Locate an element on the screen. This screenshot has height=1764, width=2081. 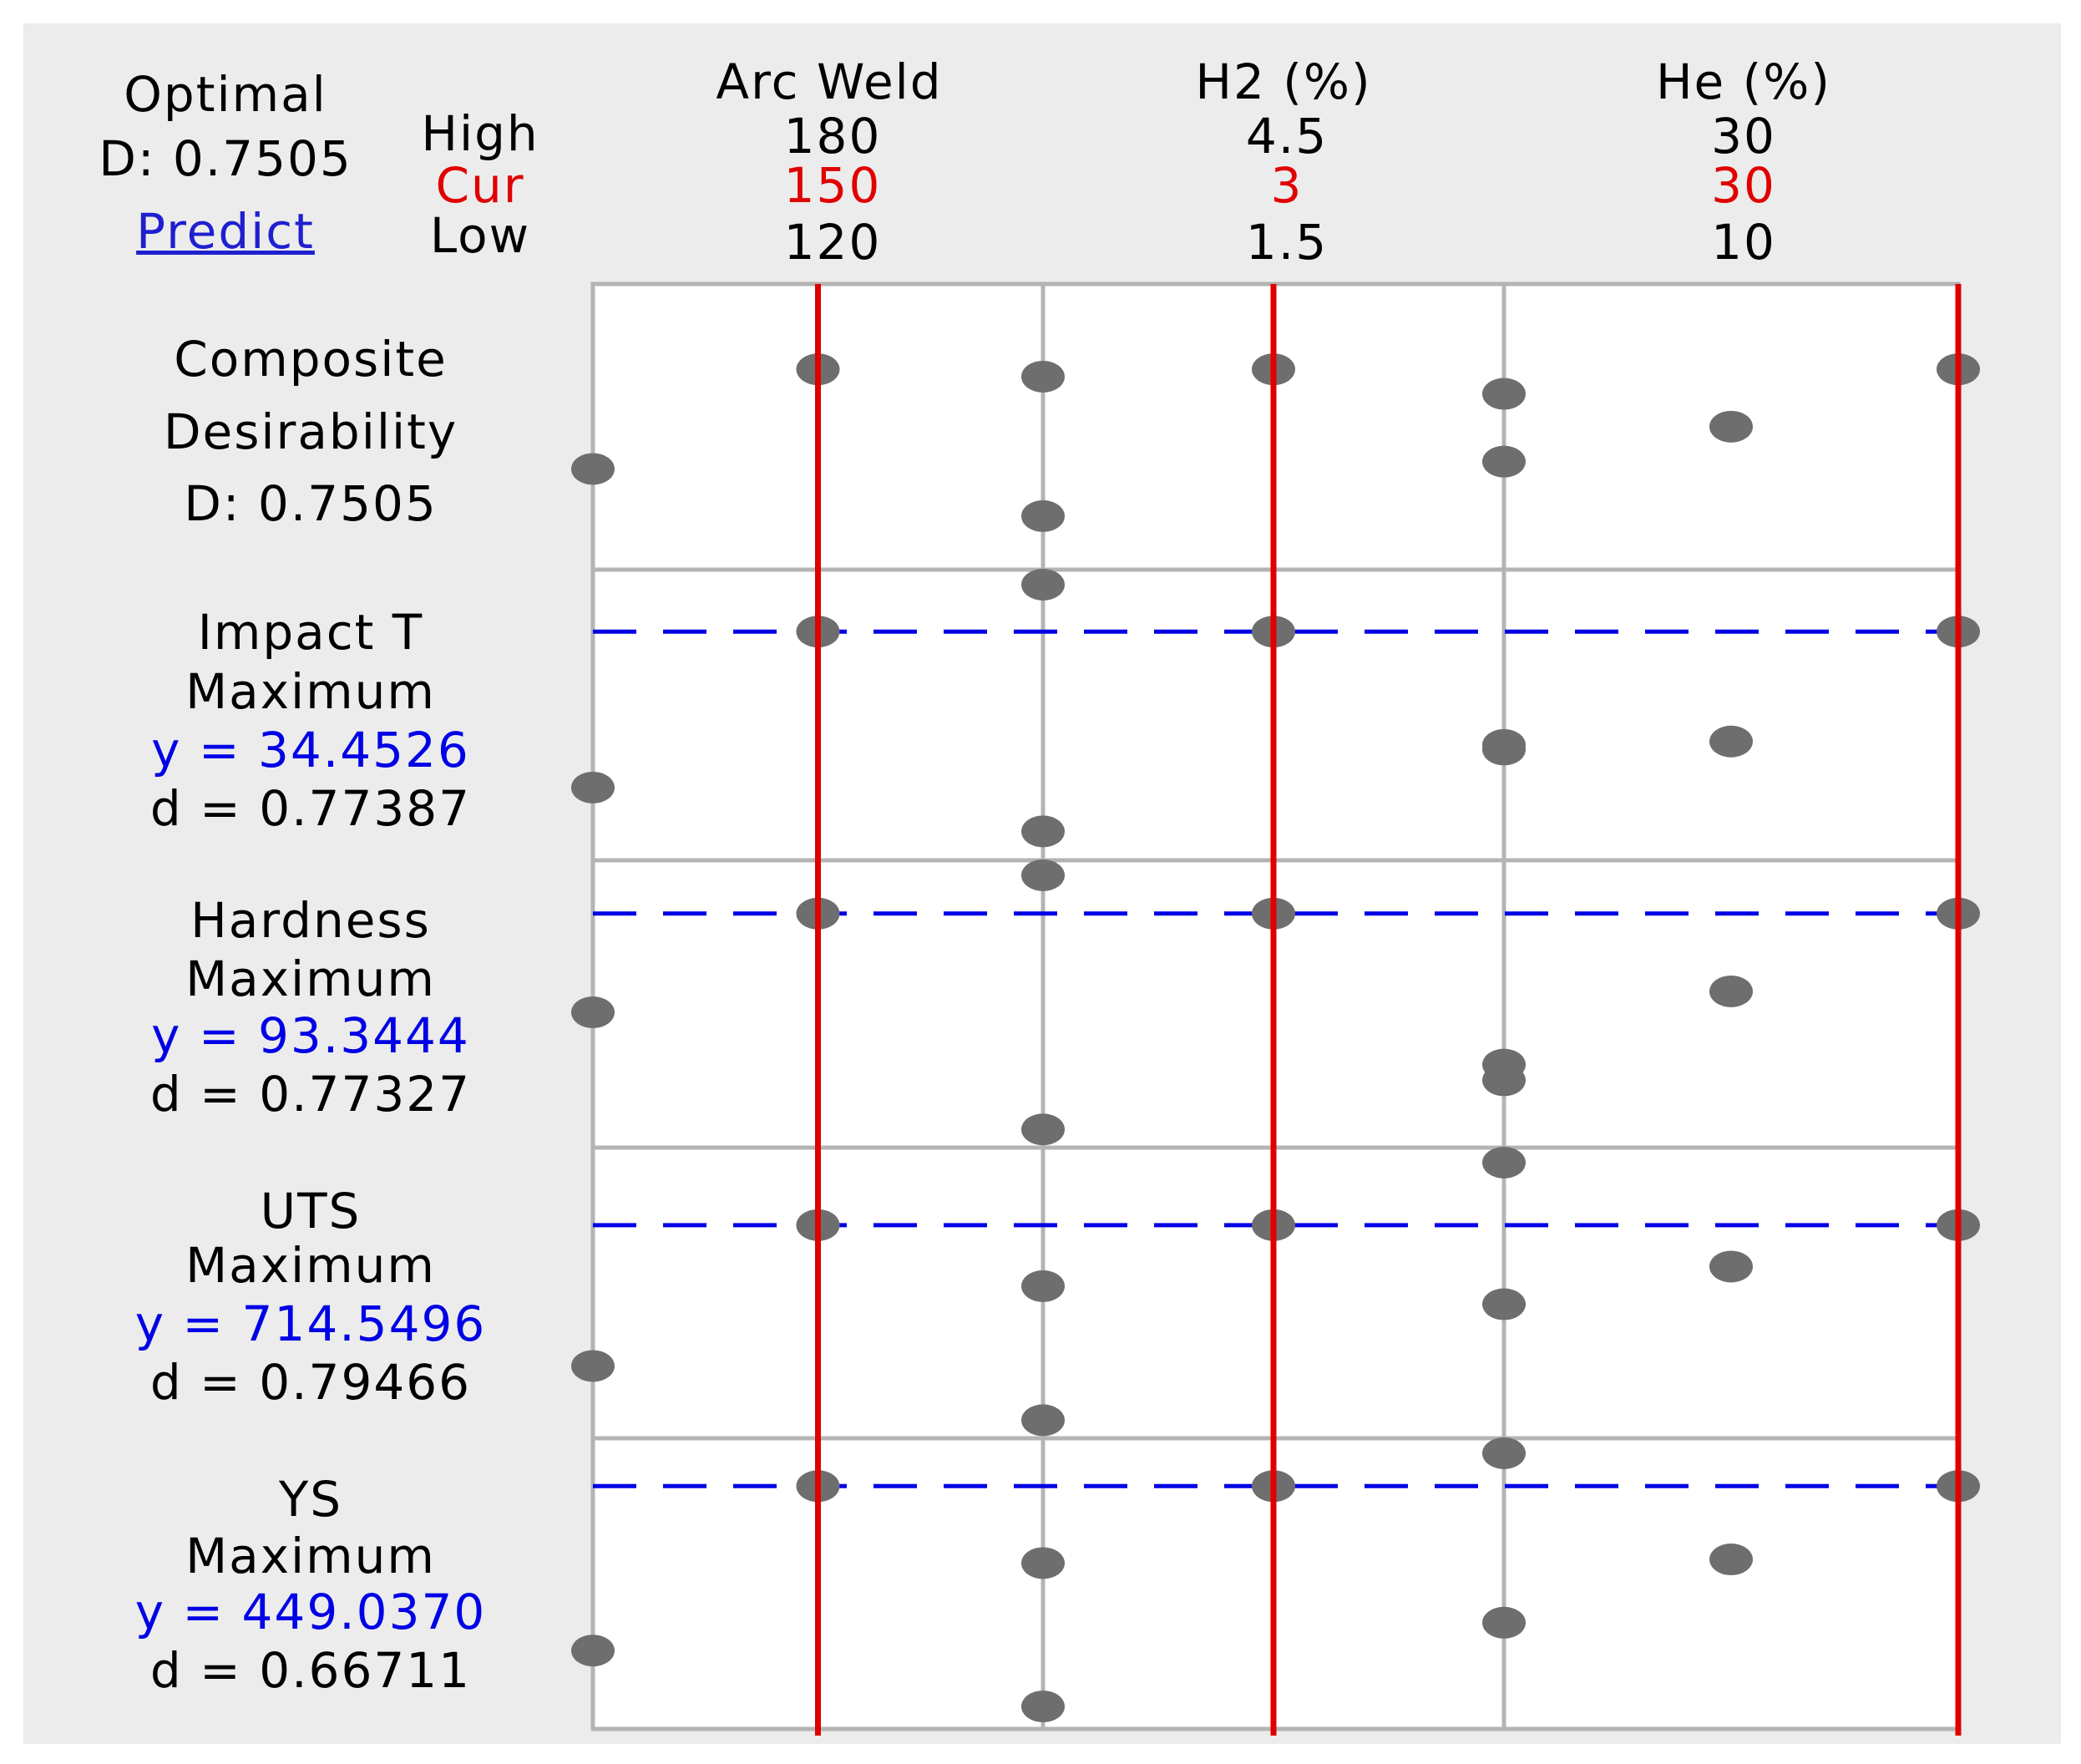
factor-2-high: 4.5 is located at coordinates (1287, 136).